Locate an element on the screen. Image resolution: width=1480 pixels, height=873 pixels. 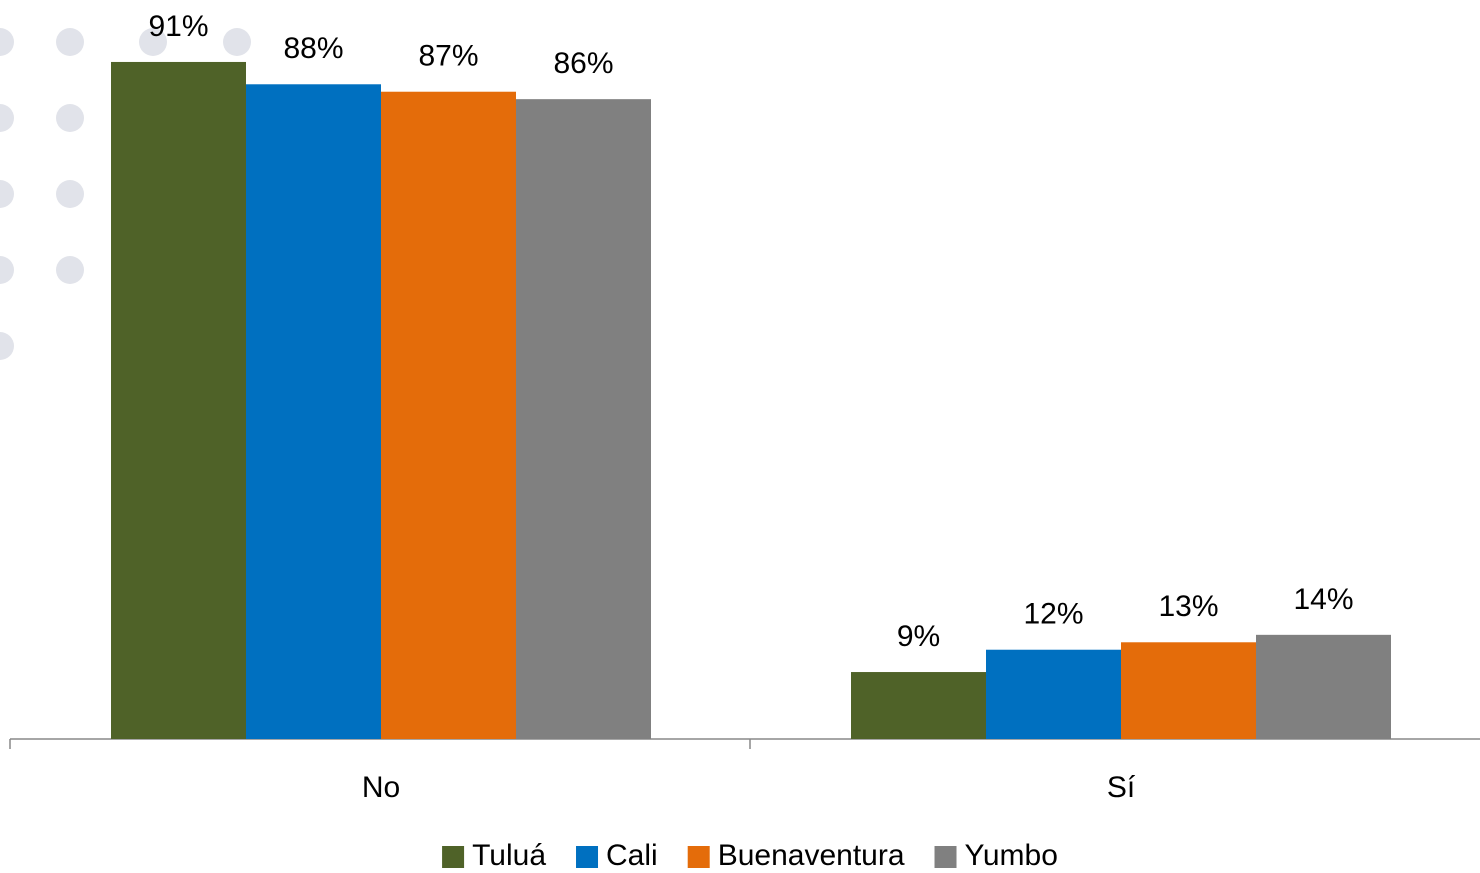
data-label: 88% is located at coordinates (313, 48).